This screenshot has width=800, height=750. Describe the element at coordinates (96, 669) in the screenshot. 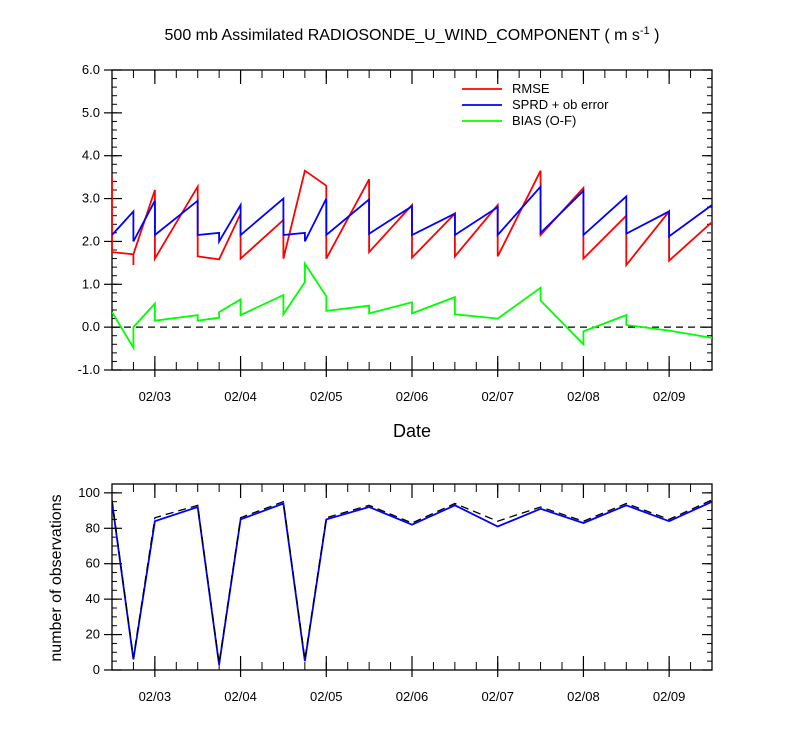

I see `y-tick-label: 0` at that location.